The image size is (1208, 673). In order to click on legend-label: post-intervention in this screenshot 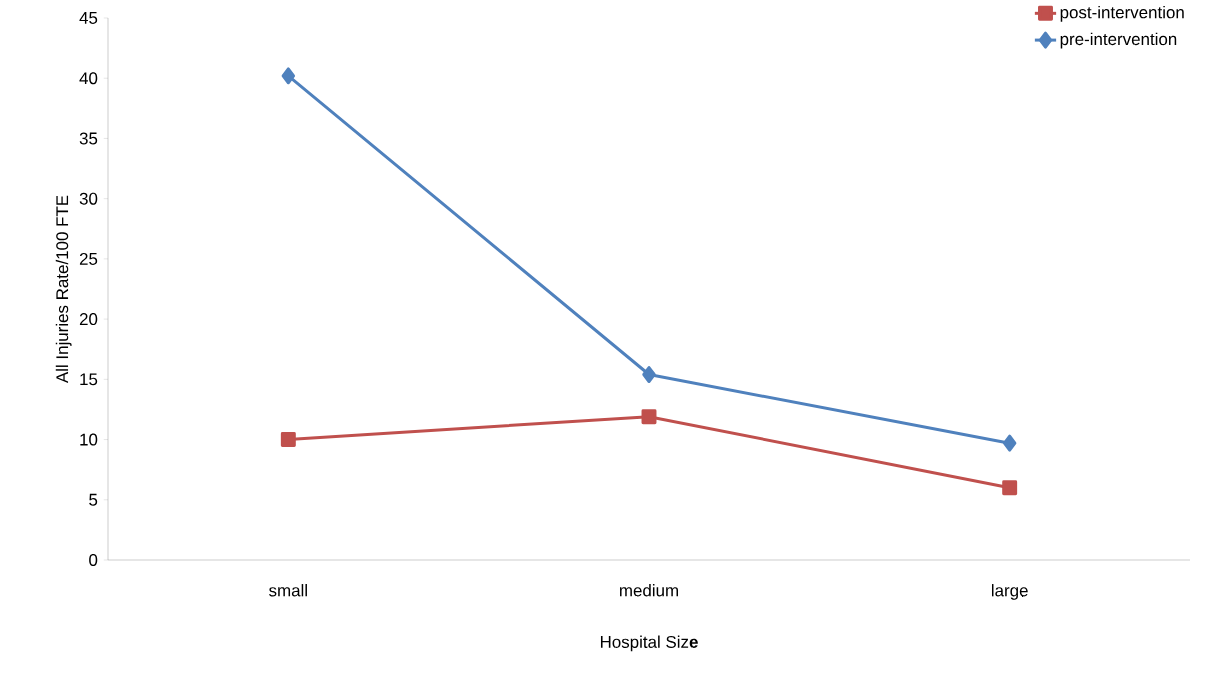, I will do `click(1122, 13)`.